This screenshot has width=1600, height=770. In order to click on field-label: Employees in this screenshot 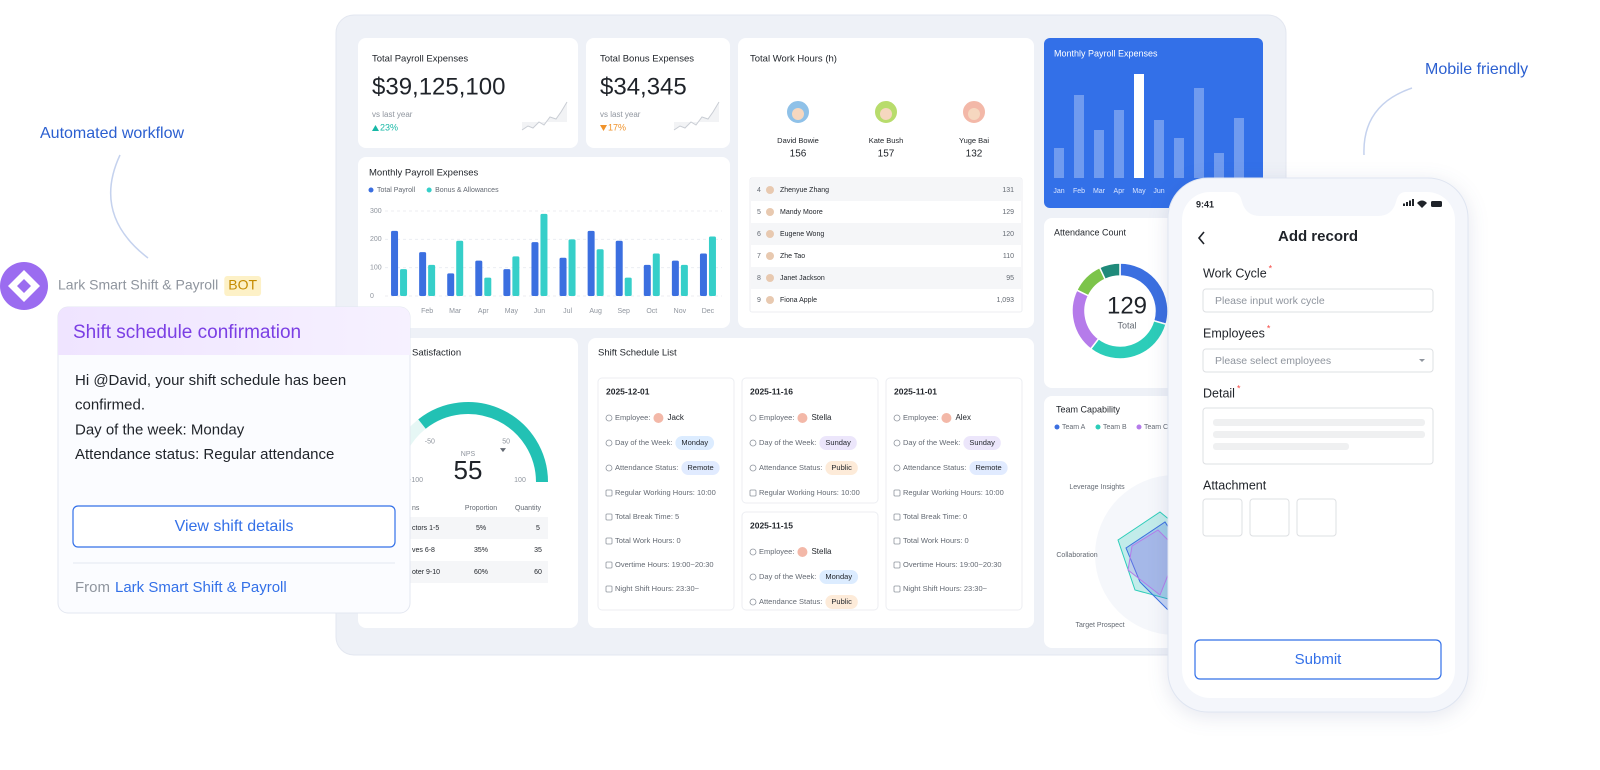, I will do `click(1234, 333)`.